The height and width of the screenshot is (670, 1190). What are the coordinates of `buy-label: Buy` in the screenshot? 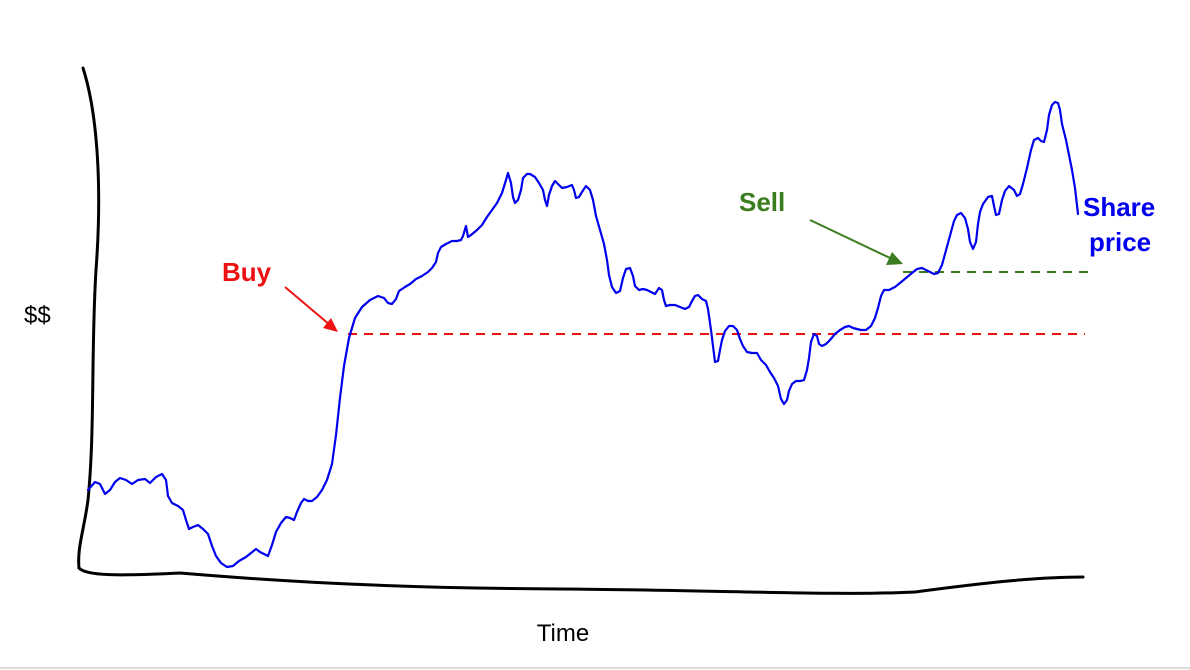 It's located at (247, 272).